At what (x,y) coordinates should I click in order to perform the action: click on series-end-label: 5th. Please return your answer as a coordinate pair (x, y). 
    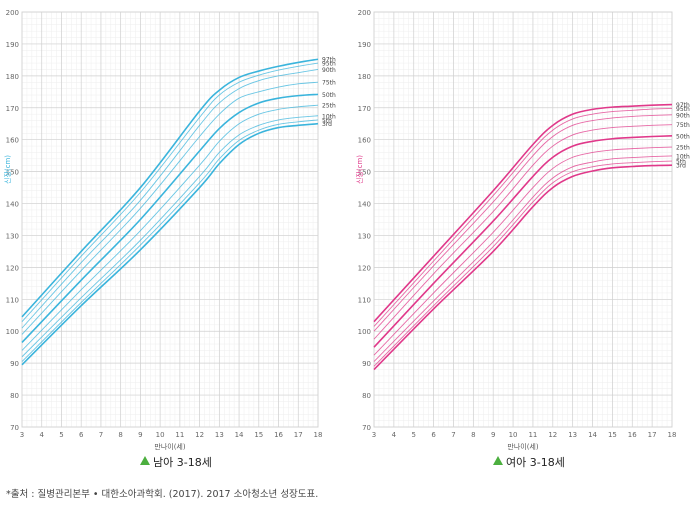
    Looking at the image, I should click on (681, 162).